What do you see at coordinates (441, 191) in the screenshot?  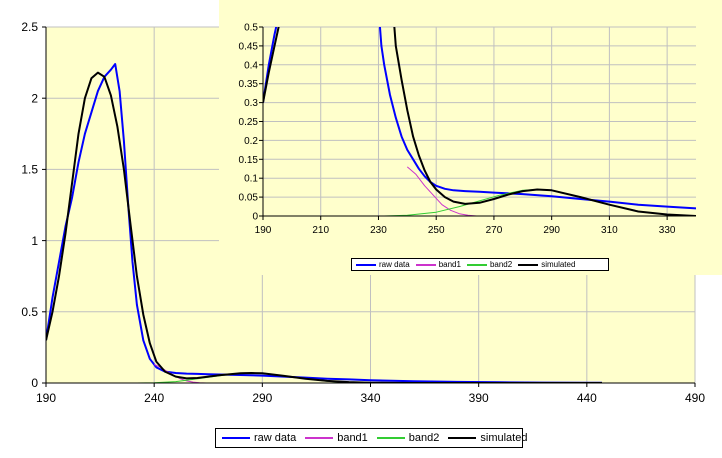 I see `inset-series-band1` at bounding box center [441, 191].